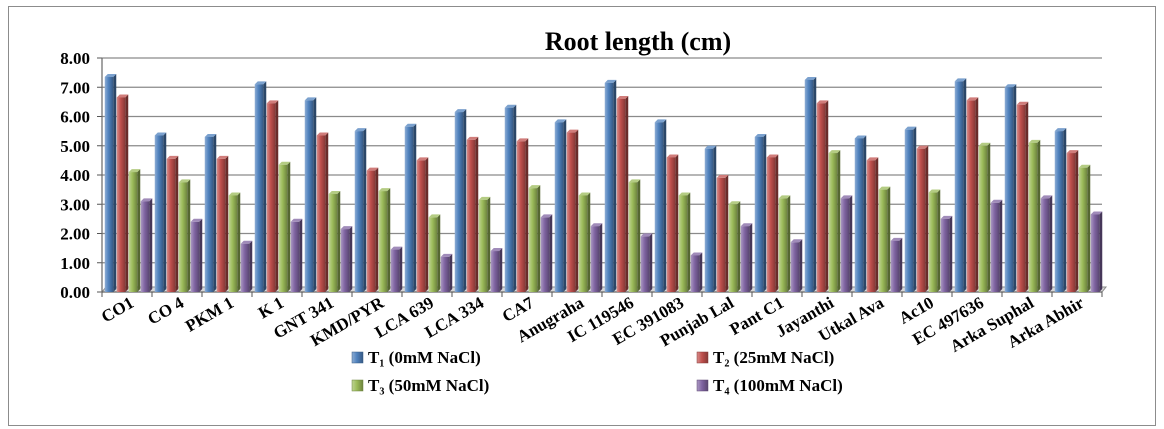  I want to click on x-tick-label: PKM 1, so click(209, 314).